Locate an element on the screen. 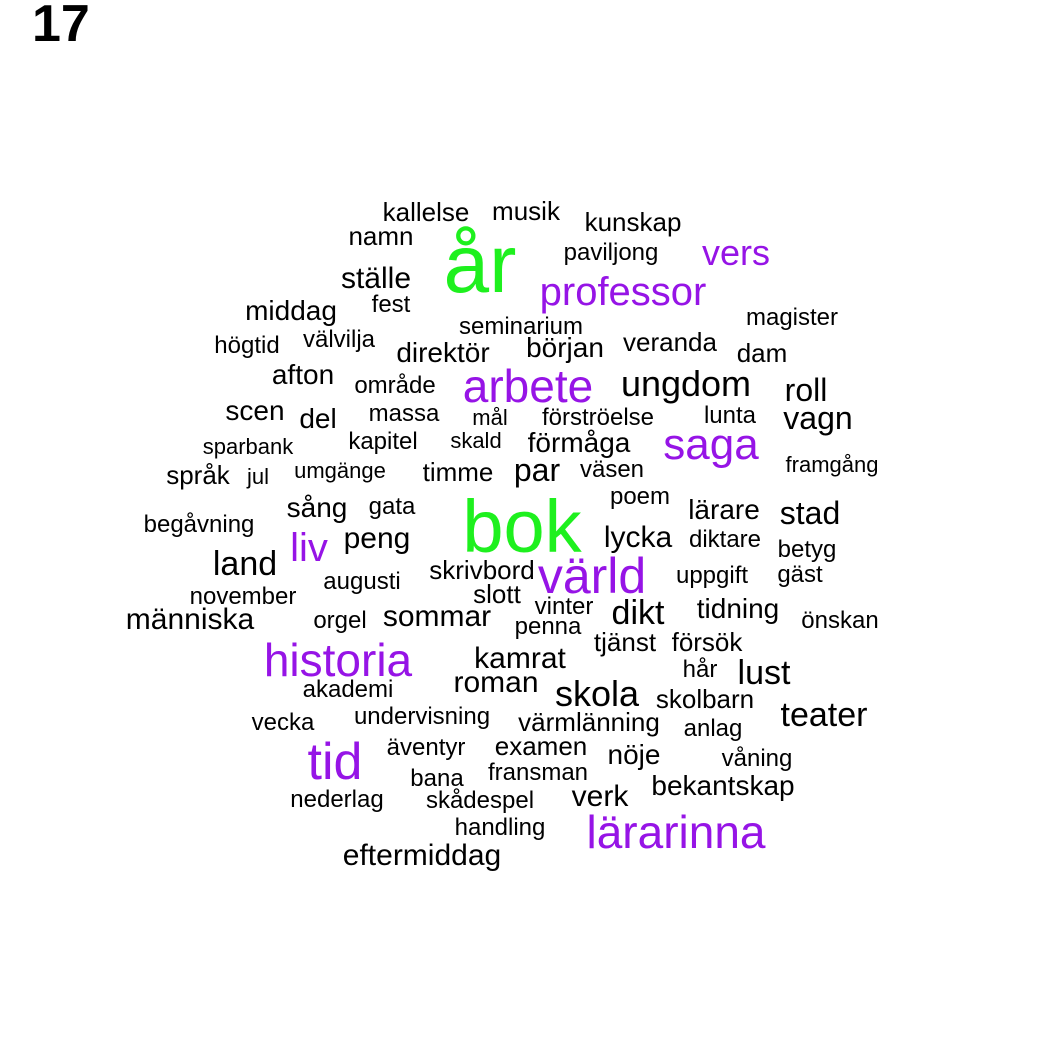 This screenshot has width=1050, height=1050. cloud-word: scen is located at coordinates (255, 410).